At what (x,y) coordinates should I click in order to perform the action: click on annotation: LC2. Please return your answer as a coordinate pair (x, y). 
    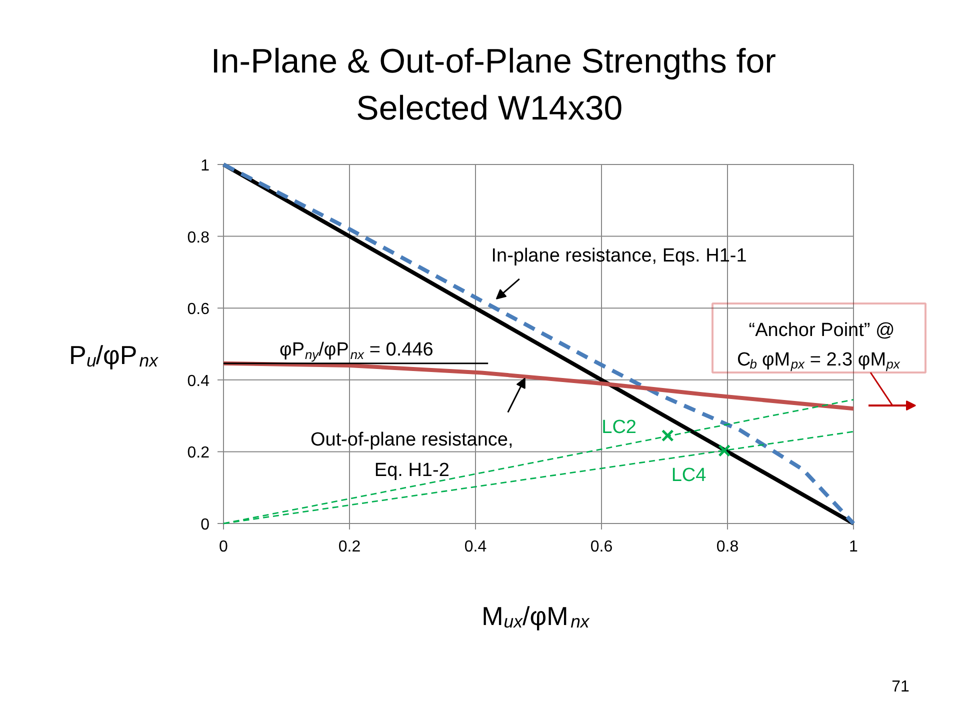
    Looking at the image, I should click on (619, 427).